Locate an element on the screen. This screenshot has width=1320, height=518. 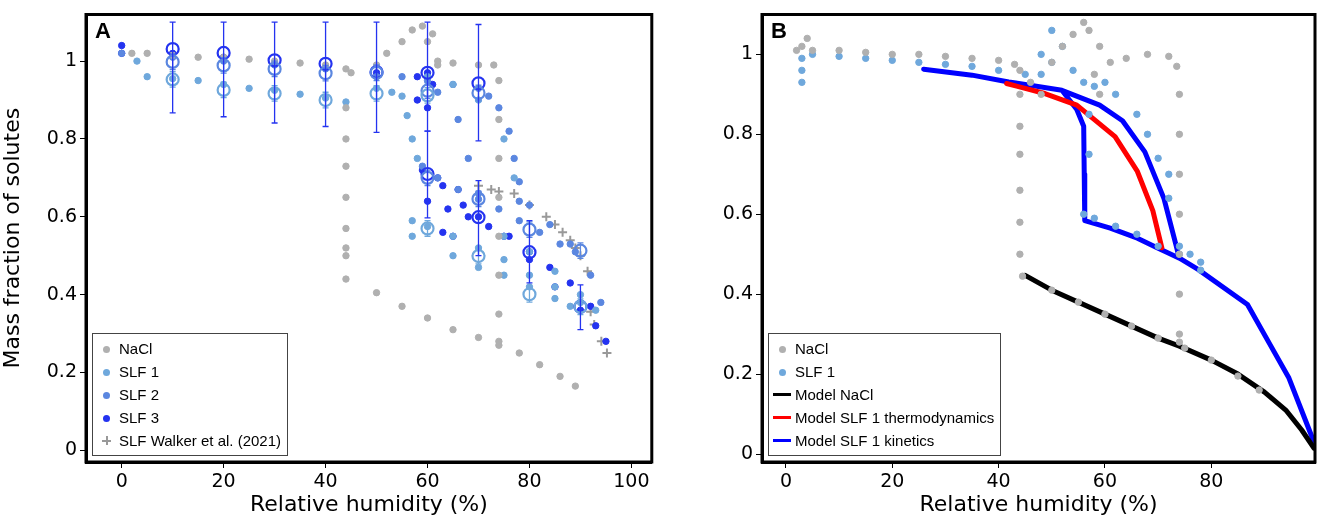
legend-label: SLF 2 is located at coordinates (139, 394).